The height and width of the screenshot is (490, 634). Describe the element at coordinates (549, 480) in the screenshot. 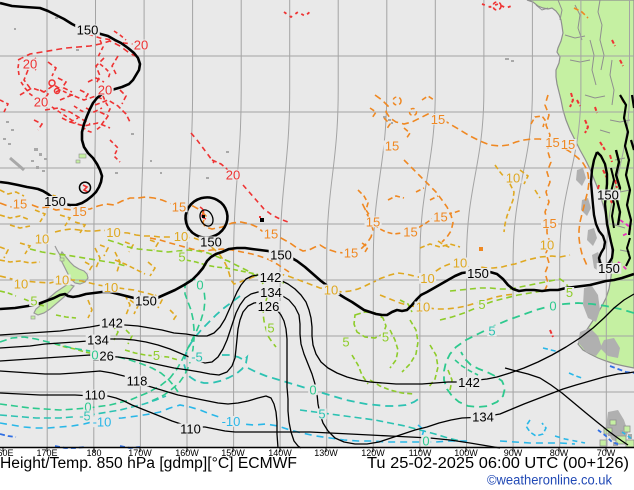

I see `svg-text: ©weatheronline.co.uk` at that location.